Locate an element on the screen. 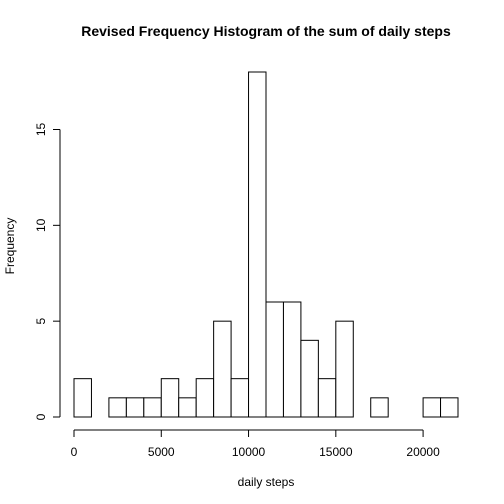  x-axis: 0 5000 10000 15000 20000 is located at coordinates (255, 444).